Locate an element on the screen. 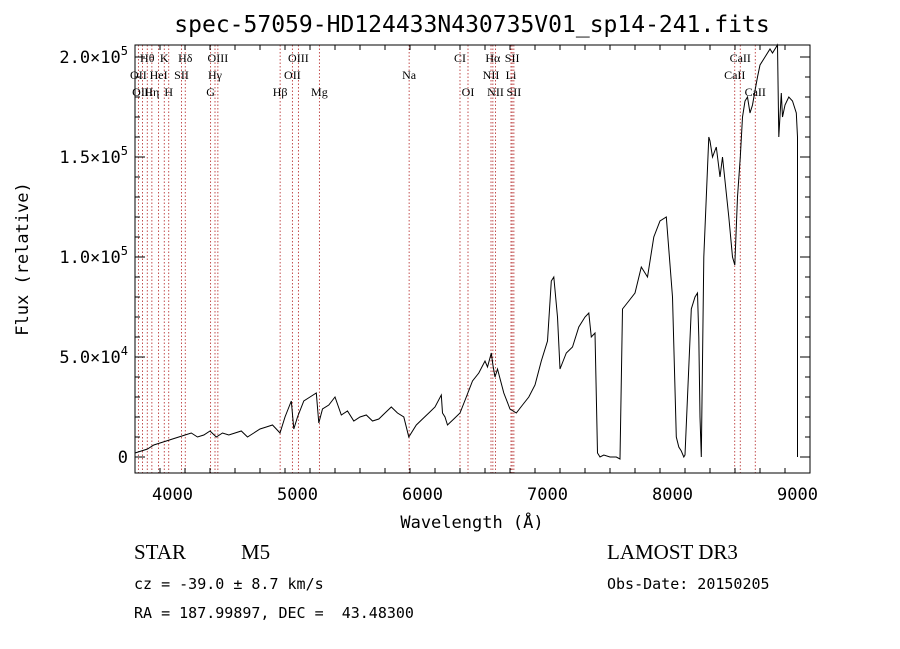 This screenshot has width=900, height=649. x-tick-label: 6000 is located at coordinates (422, 495).